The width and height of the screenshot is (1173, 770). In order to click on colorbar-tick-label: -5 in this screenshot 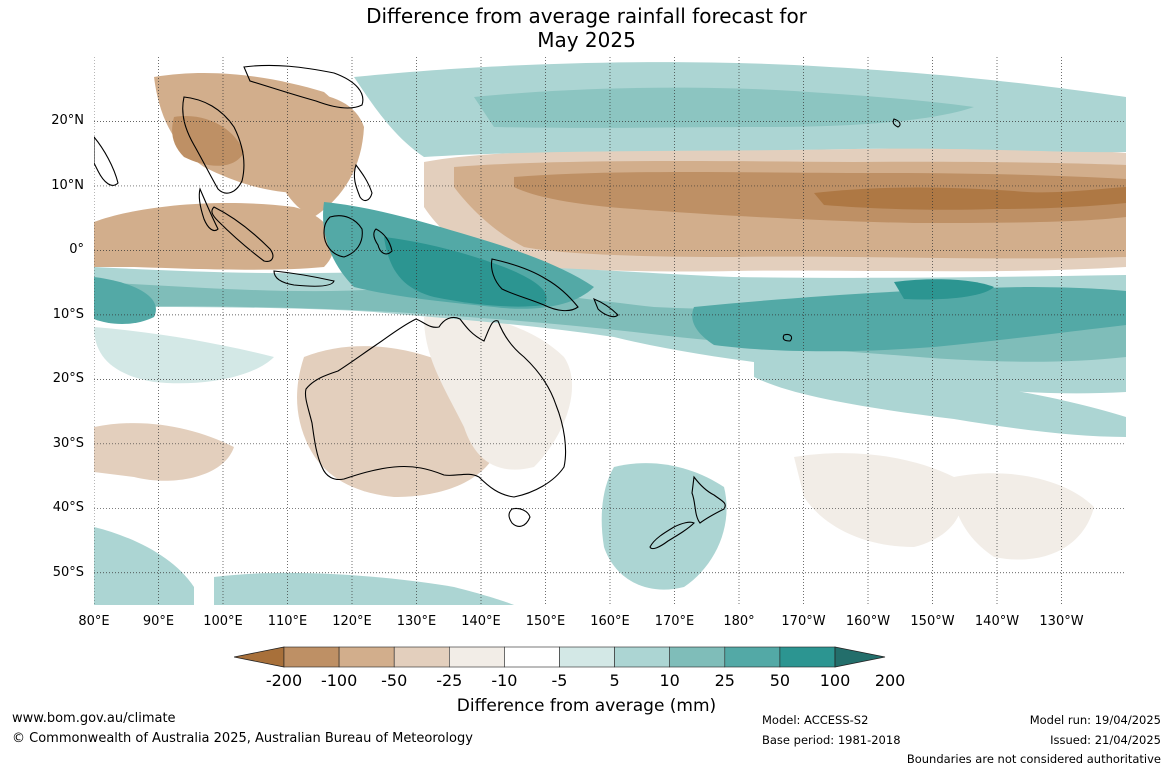, I will do `click(559, 680)`.